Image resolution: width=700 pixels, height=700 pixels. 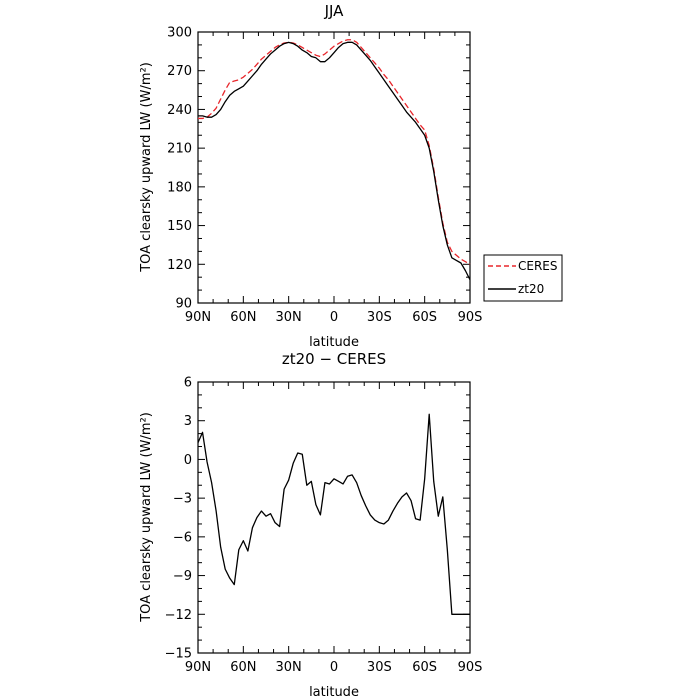 I want to click on series-line-zt20, so click(x=334, y=161).